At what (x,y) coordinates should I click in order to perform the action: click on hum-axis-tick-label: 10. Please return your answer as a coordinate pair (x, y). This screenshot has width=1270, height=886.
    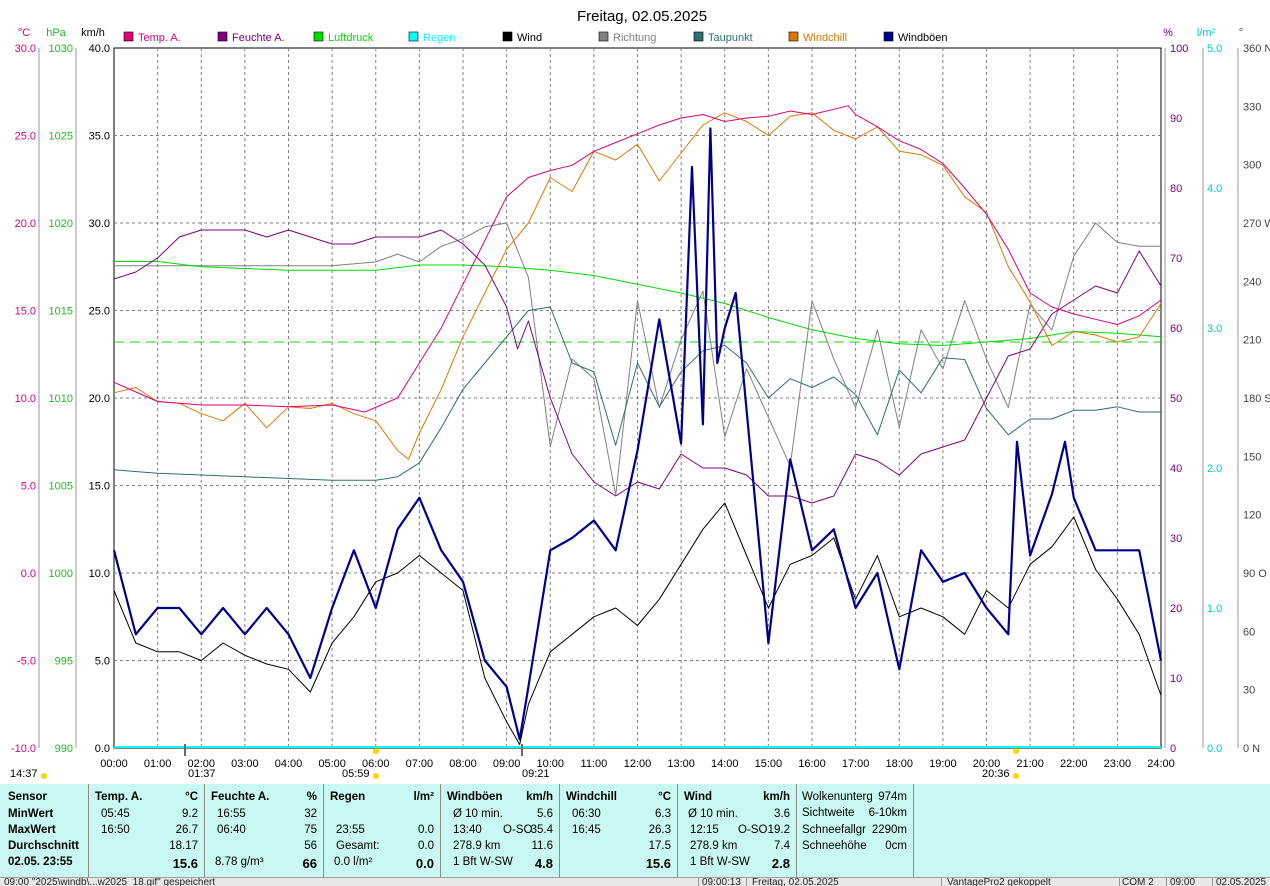
    Looking at the image, I should click on (1176, 679).